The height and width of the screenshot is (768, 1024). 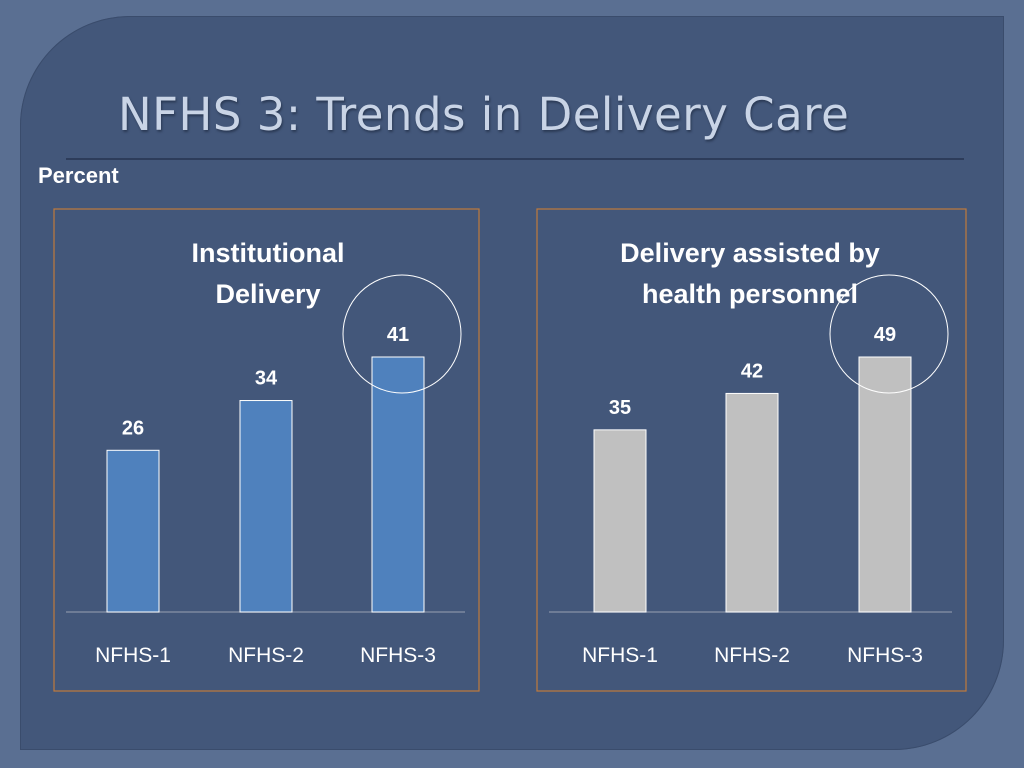 I want to click on chart-2-value-label: 35, so click(x=620, y=408).